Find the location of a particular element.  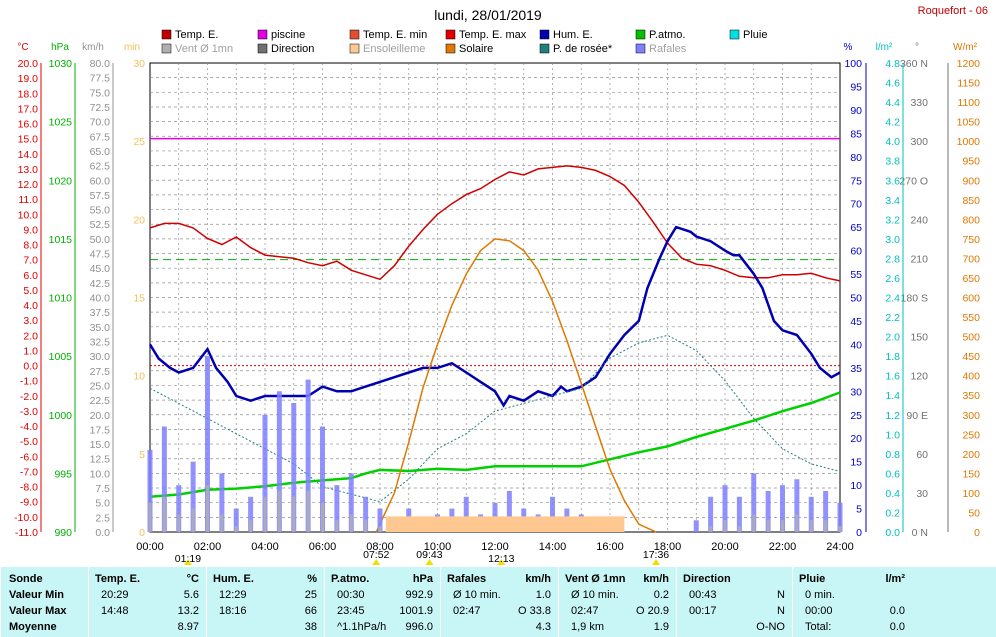

stats-temp-unit: °C is located at coordinates (192, 579).